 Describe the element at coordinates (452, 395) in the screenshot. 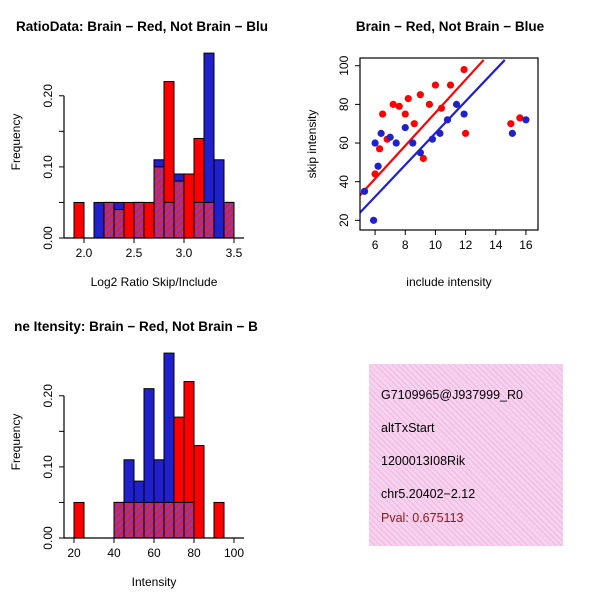

I see `probe-id-text: G7109965@J937999_R0` at that location.